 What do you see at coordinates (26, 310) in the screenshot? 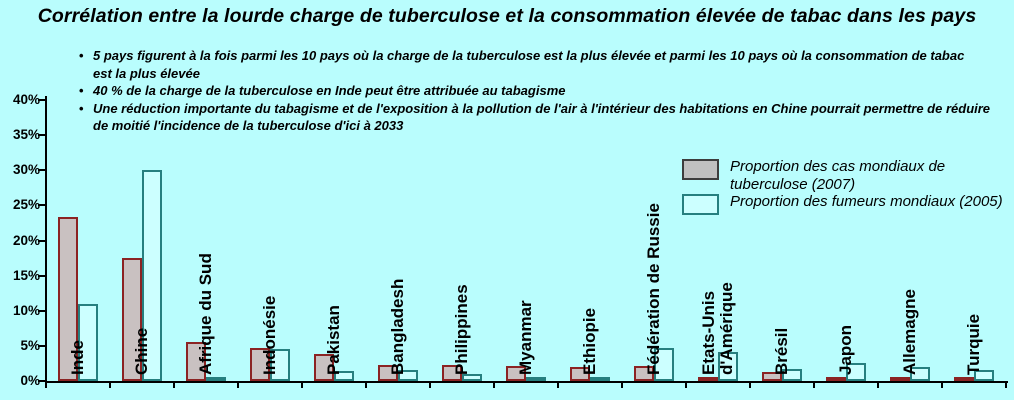
I see `y-tick-label: 10%` at bounding box center [26, 310].